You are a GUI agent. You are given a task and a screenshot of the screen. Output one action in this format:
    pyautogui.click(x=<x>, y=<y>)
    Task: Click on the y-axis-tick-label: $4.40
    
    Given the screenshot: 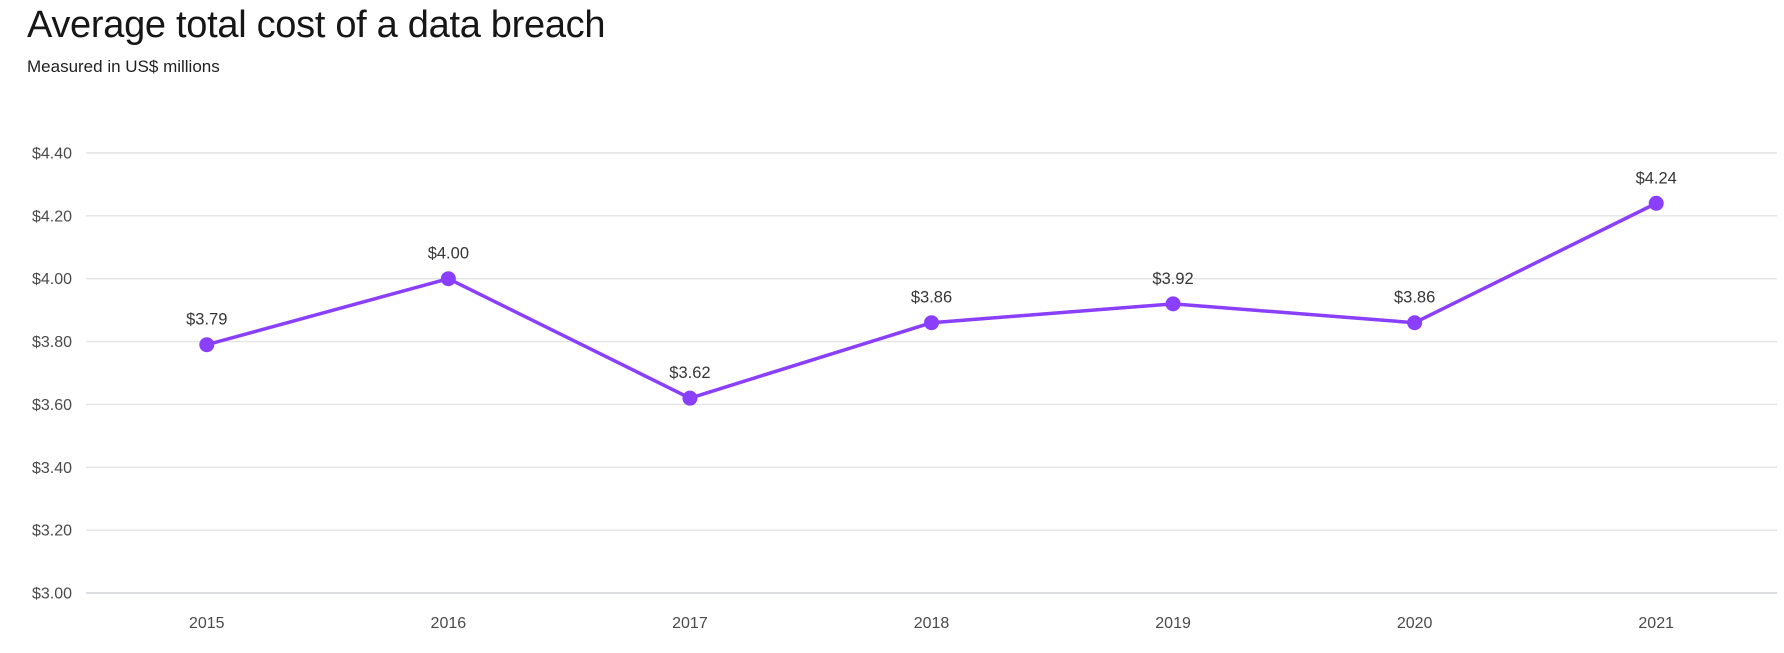 What is the action you would take?
    pyautogui.click(x=52, y=154)
    